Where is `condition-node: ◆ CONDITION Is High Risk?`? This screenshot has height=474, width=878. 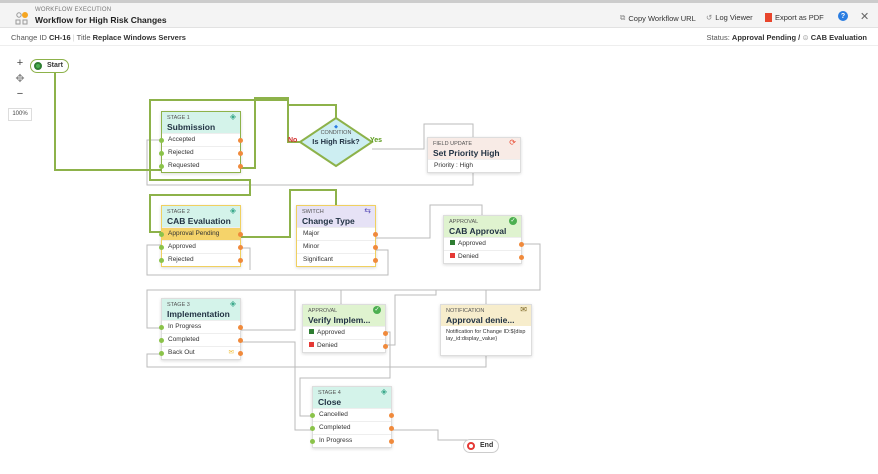
condition-node: ◆ CONDITION Is High Risk? is located at coordinates (336, 135).